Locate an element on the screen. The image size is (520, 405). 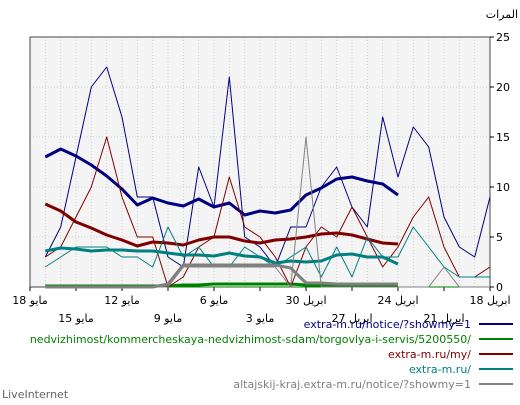
x-tick-label: 30 ابريل is located at coordinates (305, 300).